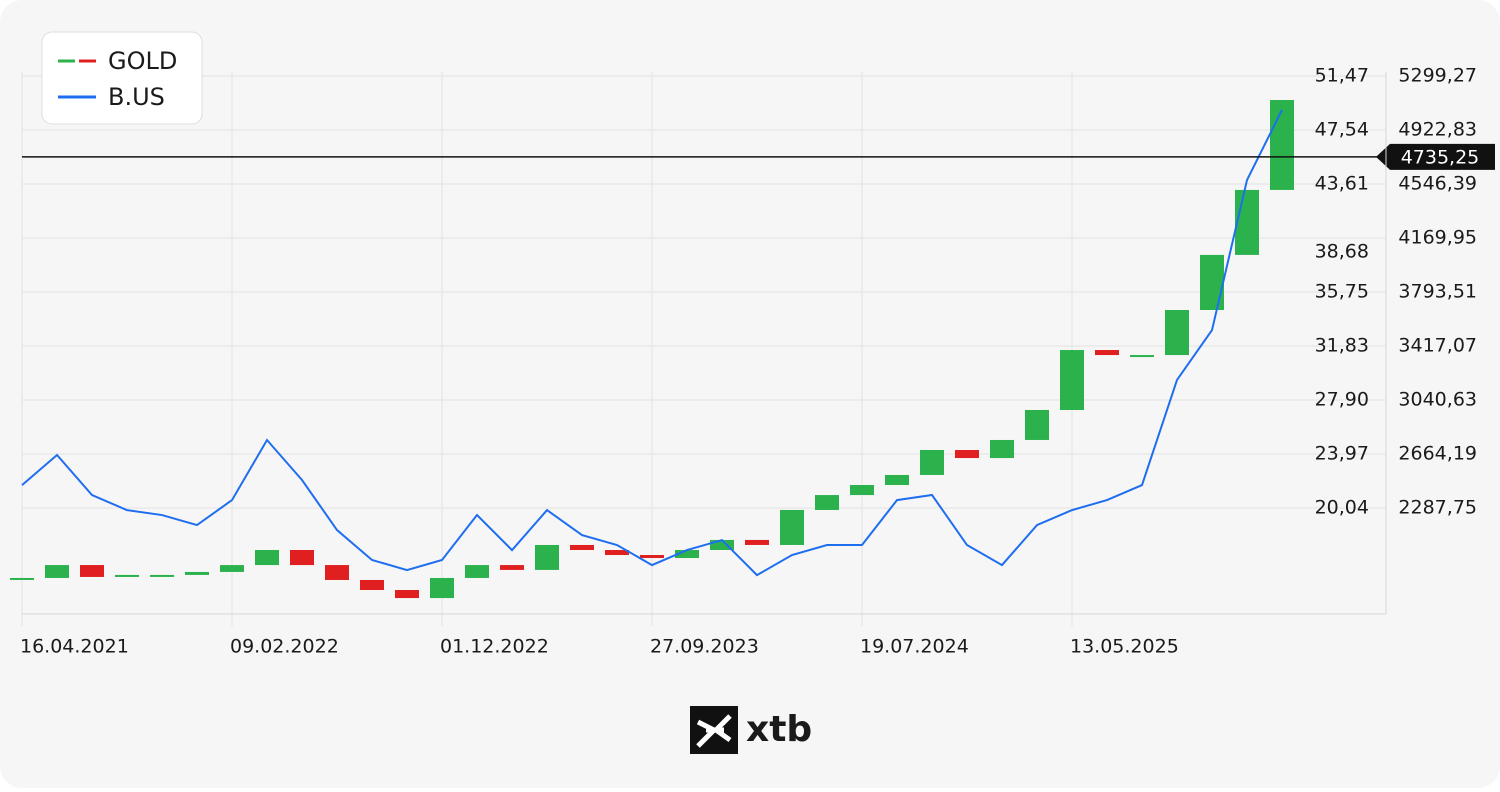  Describe the element at coordinates (1342, 453) in the screenshot. I see `y2-tick-label: 23,97` at that location.